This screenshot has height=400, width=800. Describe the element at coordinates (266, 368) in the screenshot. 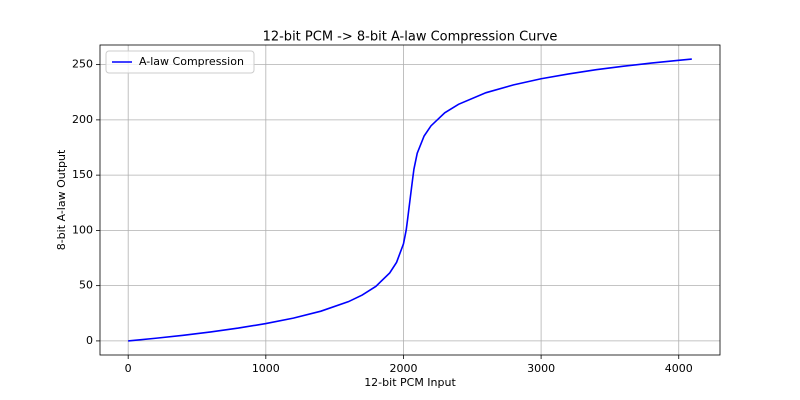

I see `x-tick-label: 1000` at that location.